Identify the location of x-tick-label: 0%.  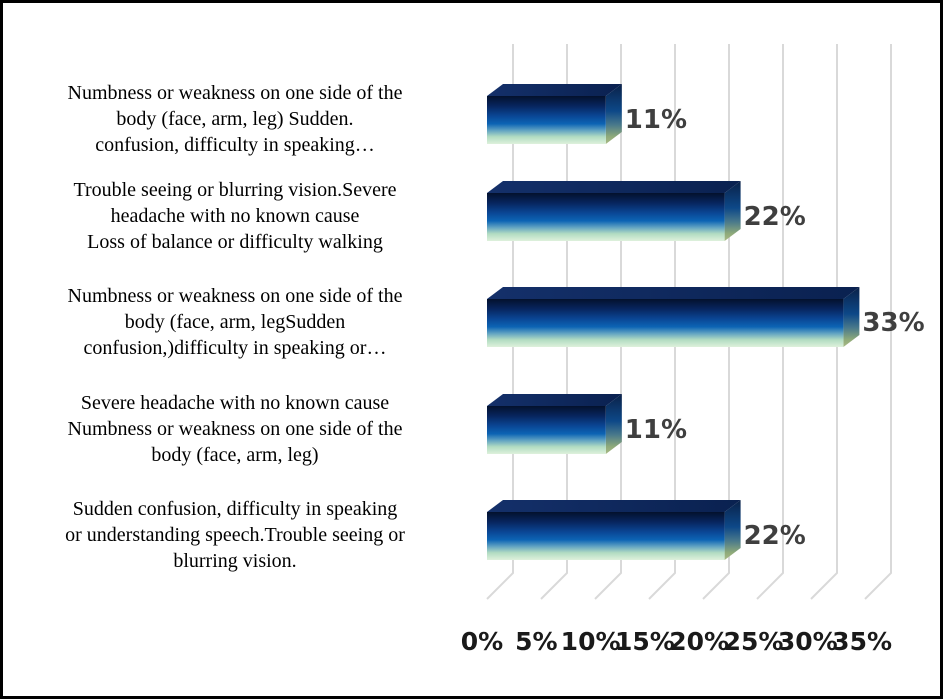
(482, 641).